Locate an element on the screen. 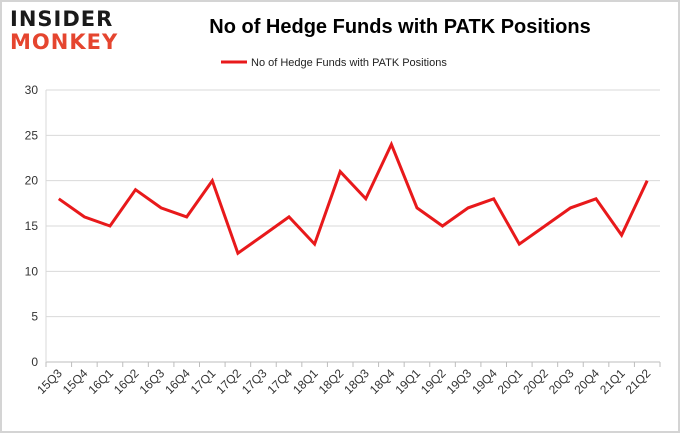 Image resolution: width=680 pixels, height=433 pixels. x-tick-label: 18Q2 is located at coordinates (331, 381).